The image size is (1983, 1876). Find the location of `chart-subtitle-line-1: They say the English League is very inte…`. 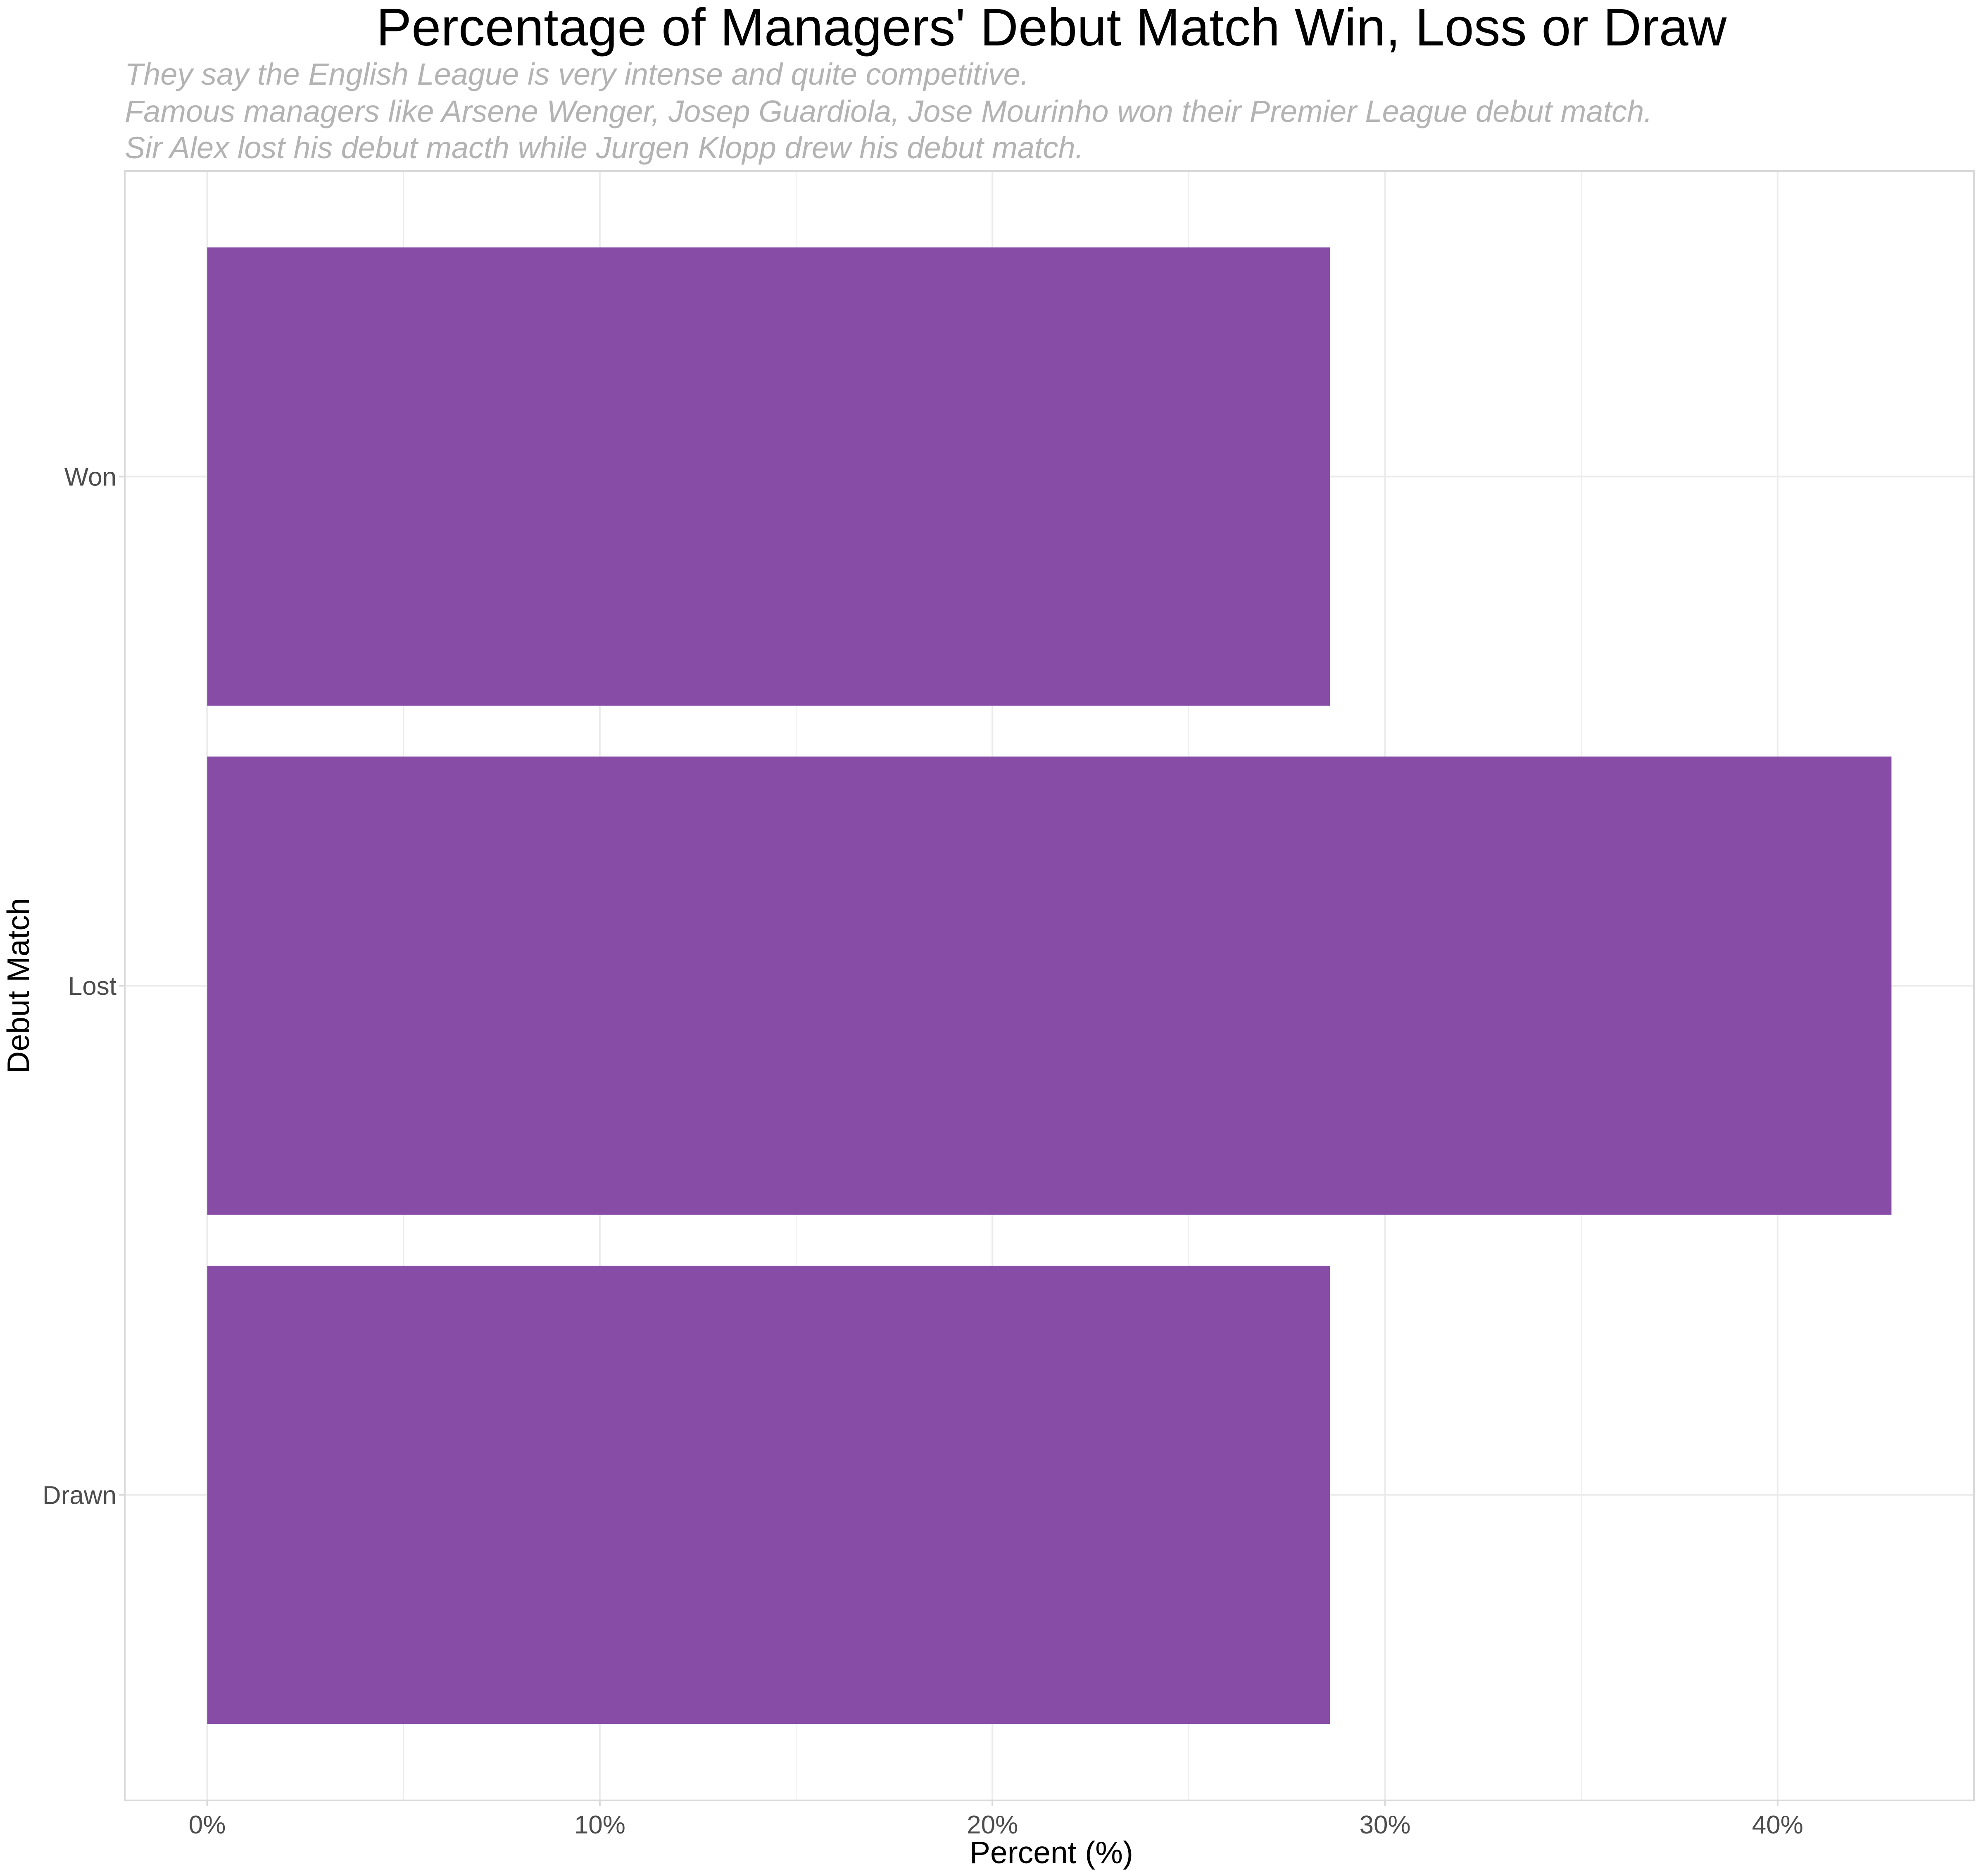

chart-subtitle-line-1: They say the English League is very inte… is located at coordinates (577, 74).